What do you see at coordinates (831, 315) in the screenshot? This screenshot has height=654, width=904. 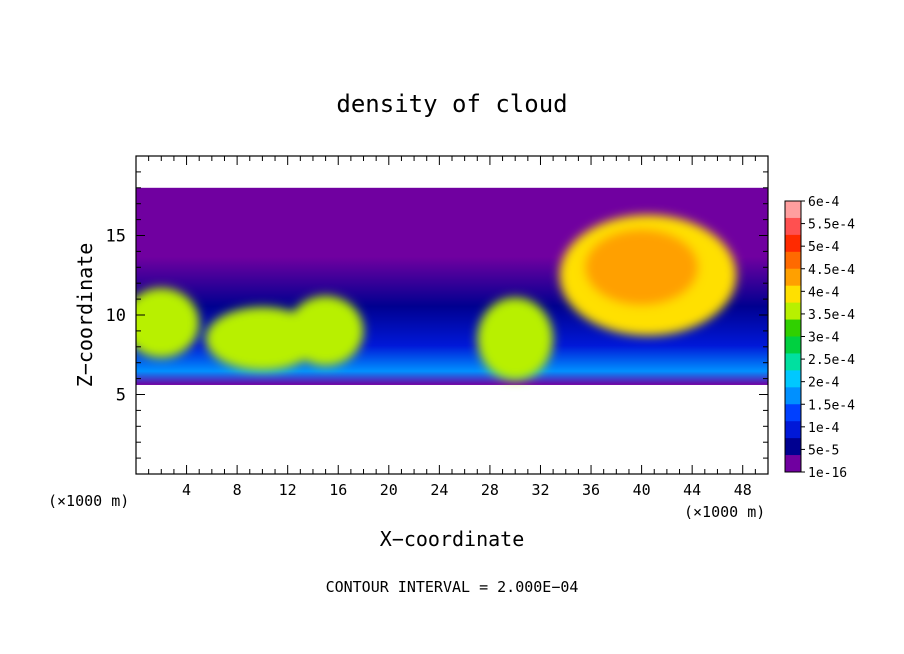 I see `colorbar-label: 3.5e-4` at bounding box center [831, 315].